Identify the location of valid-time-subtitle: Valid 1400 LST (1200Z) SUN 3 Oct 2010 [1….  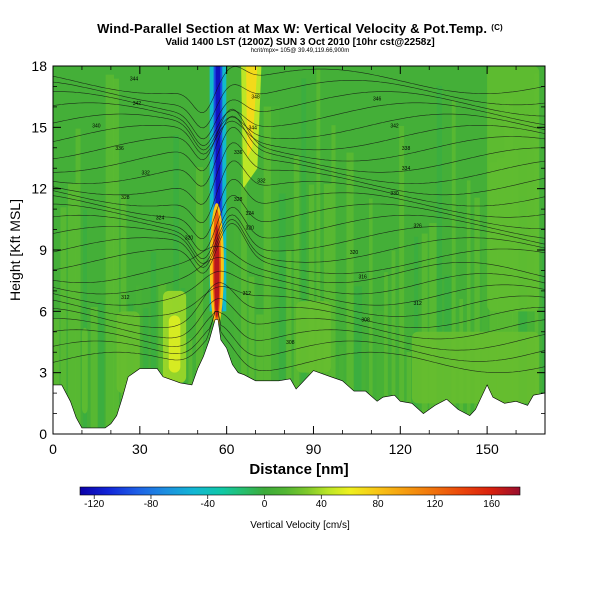
(300, 42).